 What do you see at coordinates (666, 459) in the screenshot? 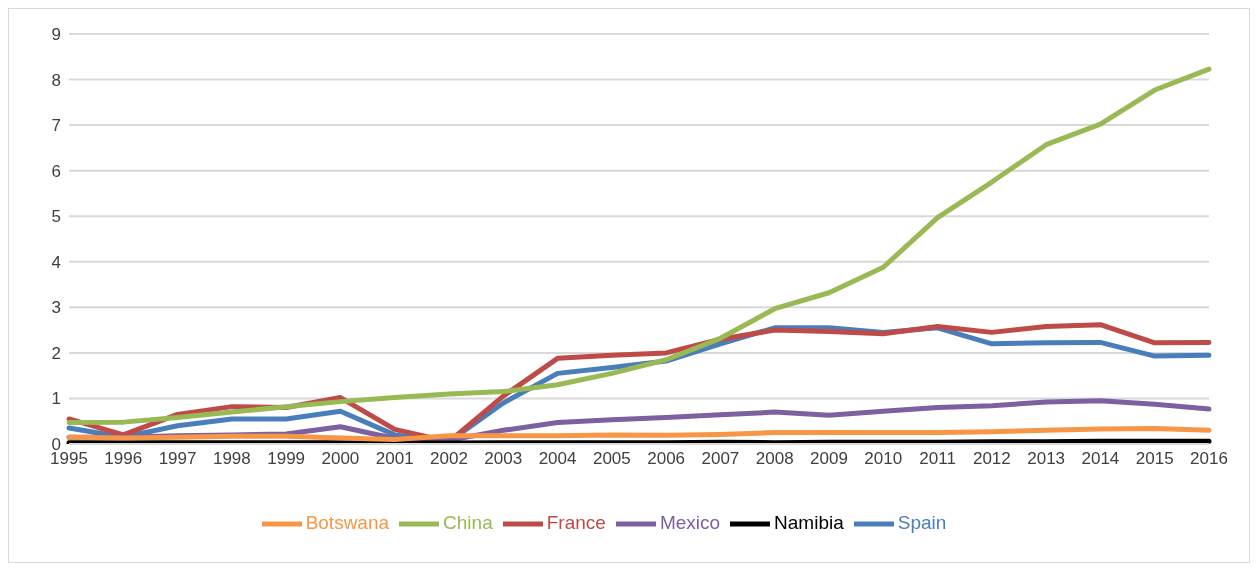
I see `x-tick-label: 2006` at bounding box center [666, 459].